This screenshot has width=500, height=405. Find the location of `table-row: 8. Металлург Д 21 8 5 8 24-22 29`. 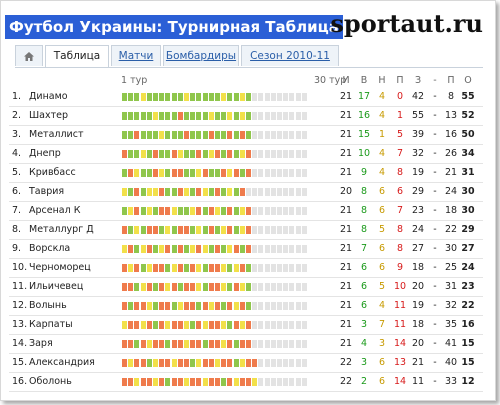

table-row: 8. Металлург Д 21 8 5 8 24-22 29 is located at coordinates (246, 230).